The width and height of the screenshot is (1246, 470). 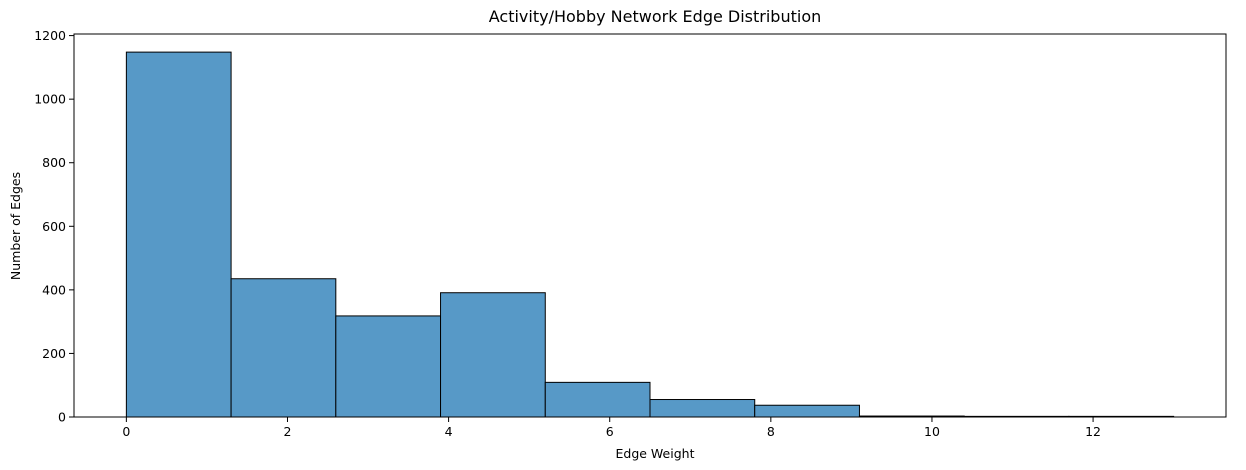 What do you see at coordinates (1093, 431) in the screenshot?
I see `x-tick-label: 12` at bounding box center [1093, 431].